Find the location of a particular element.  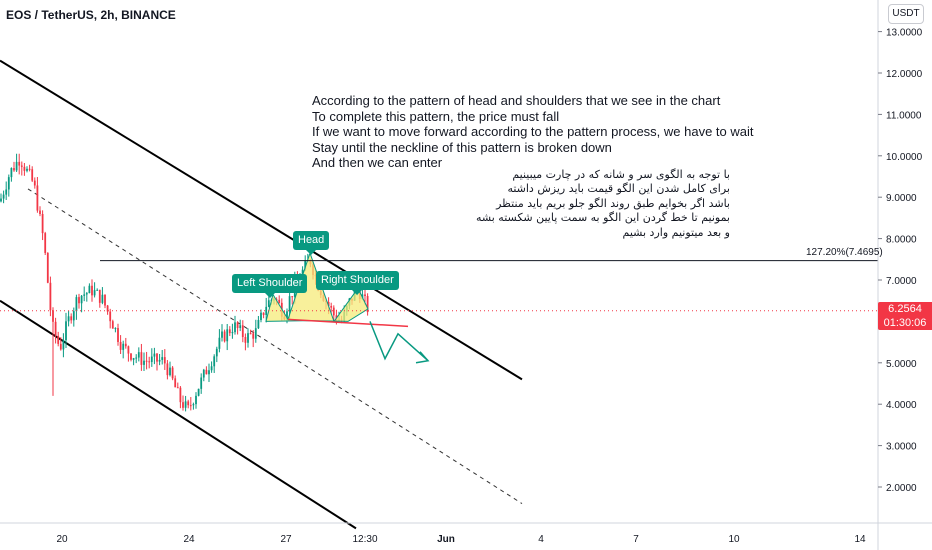

projection-path is located at coordinates (399, 341).